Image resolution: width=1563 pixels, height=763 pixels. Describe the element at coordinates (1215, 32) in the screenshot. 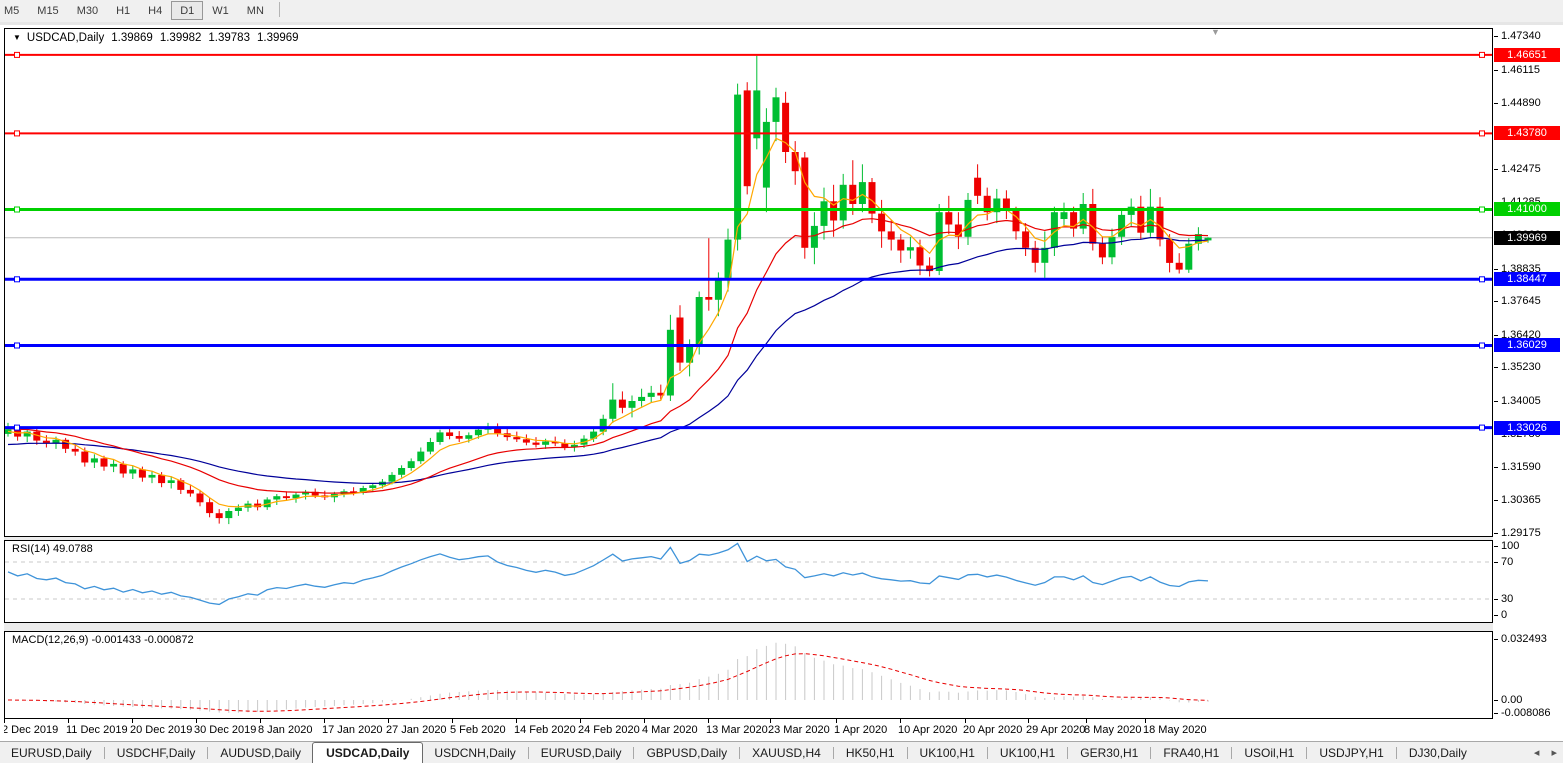

I see `chart-shift-marker-icon: ▼` at that location.